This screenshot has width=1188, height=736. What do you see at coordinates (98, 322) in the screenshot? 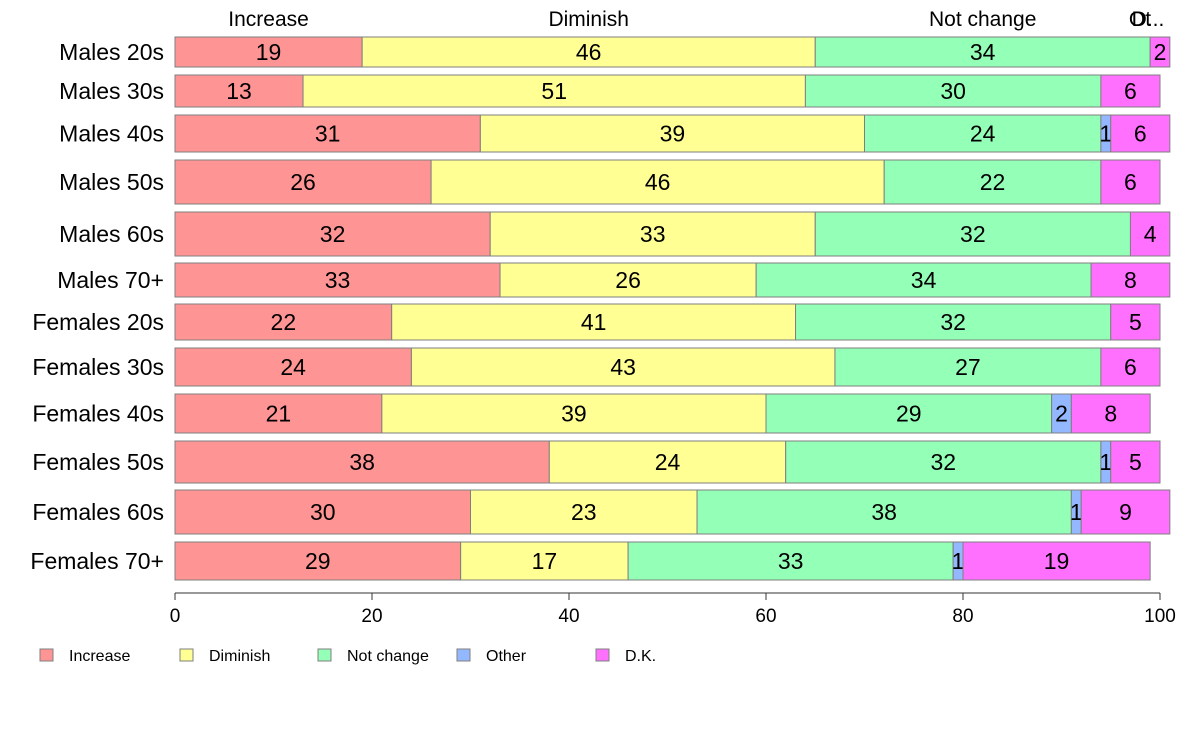
I see `category-label: Females 20s` at bounding box center [98, 322].